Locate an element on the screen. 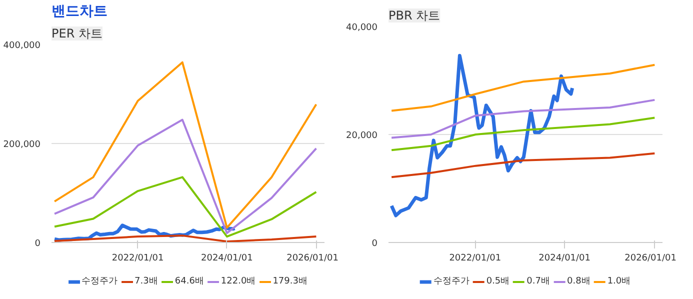  legend-label: 7.3배 is located at coordinates (146, 282).